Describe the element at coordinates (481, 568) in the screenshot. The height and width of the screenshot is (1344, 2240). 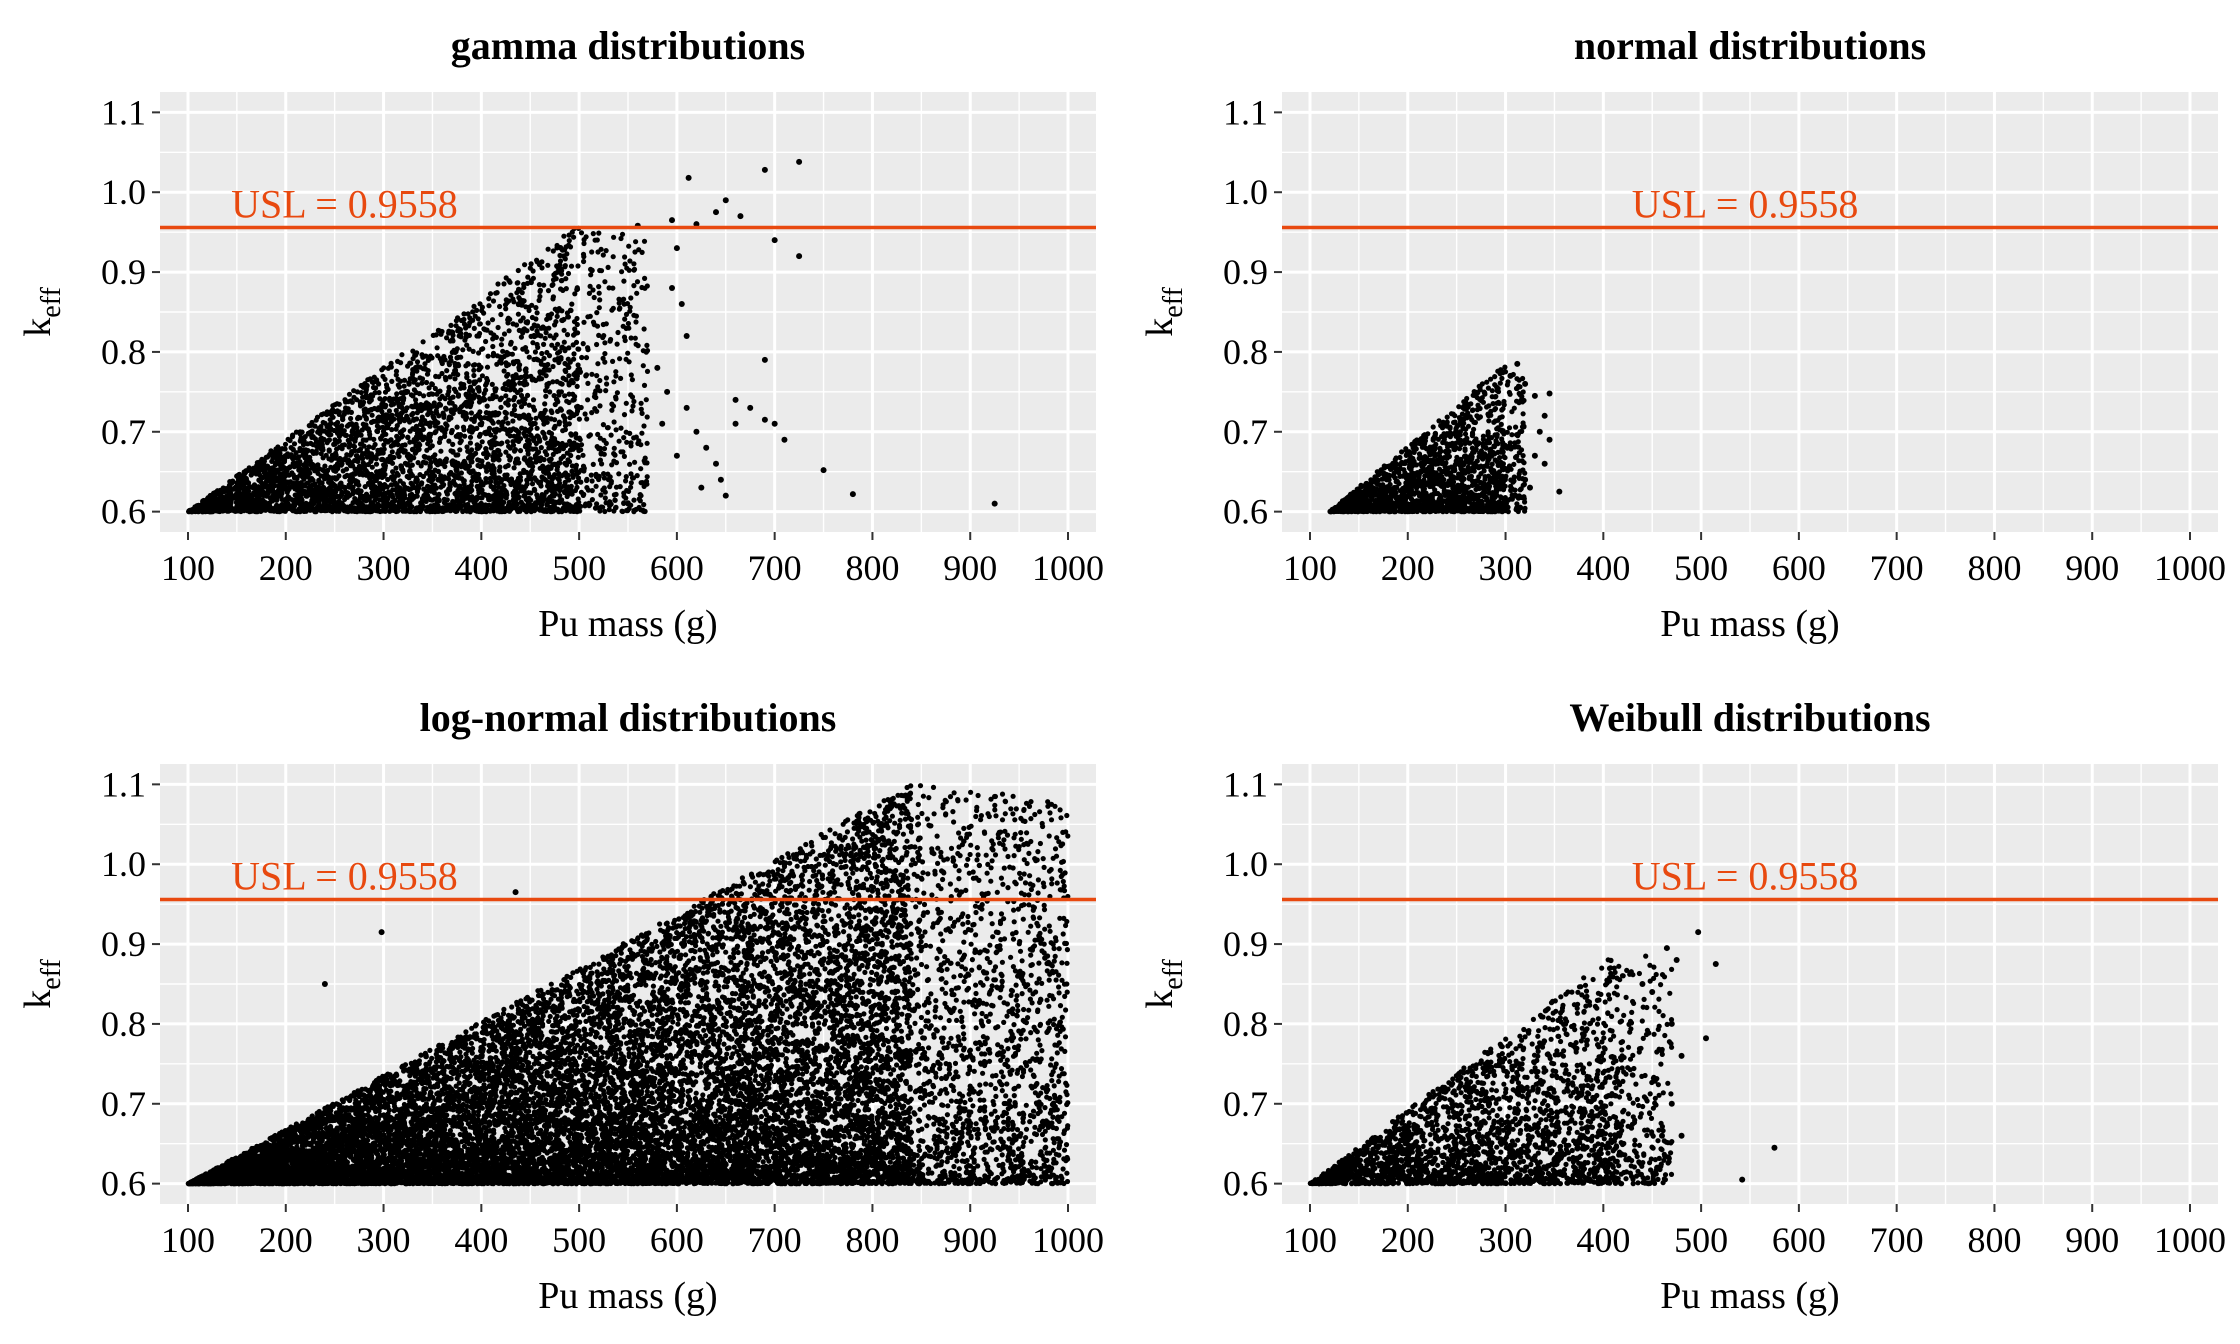
I see `x-tick-label: 400` at that location.